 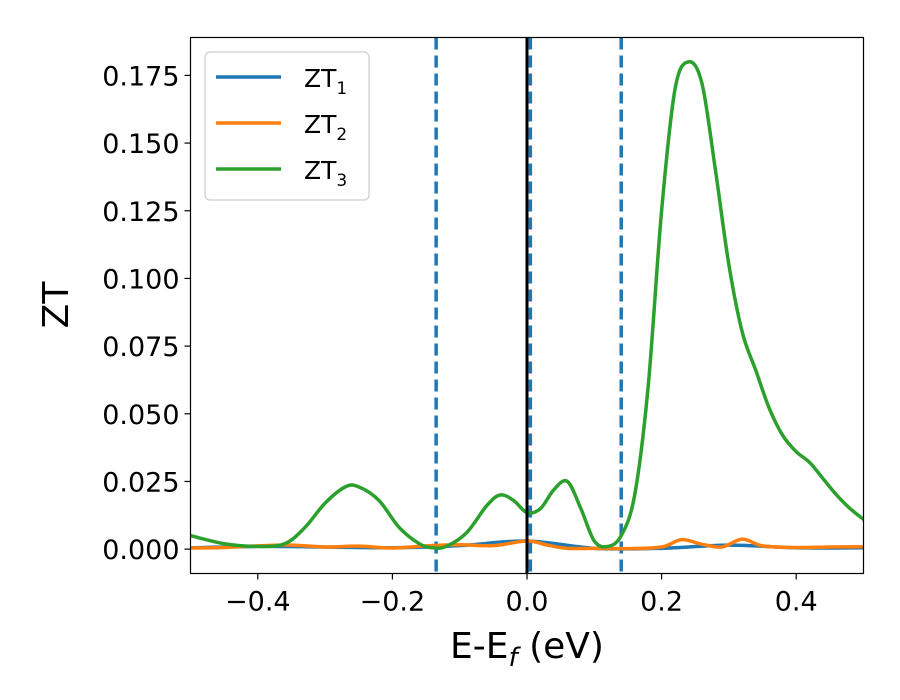 I want to click on y-tick-label: 0.100, so click(x=140, y=279).